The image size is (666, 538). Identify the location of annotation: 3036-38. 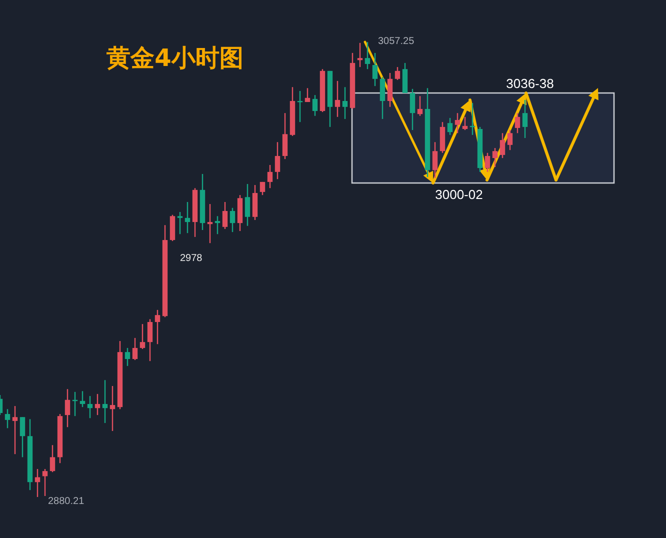
(530, 83).